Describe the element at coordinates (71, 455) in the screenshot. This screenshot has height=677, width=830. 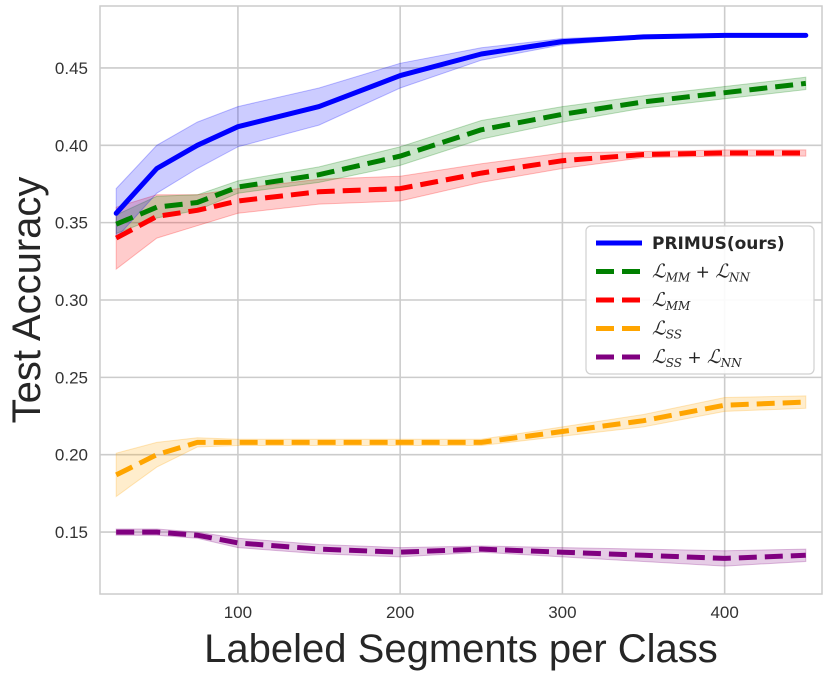
I see `y-tick-label: 0.20` at that location.